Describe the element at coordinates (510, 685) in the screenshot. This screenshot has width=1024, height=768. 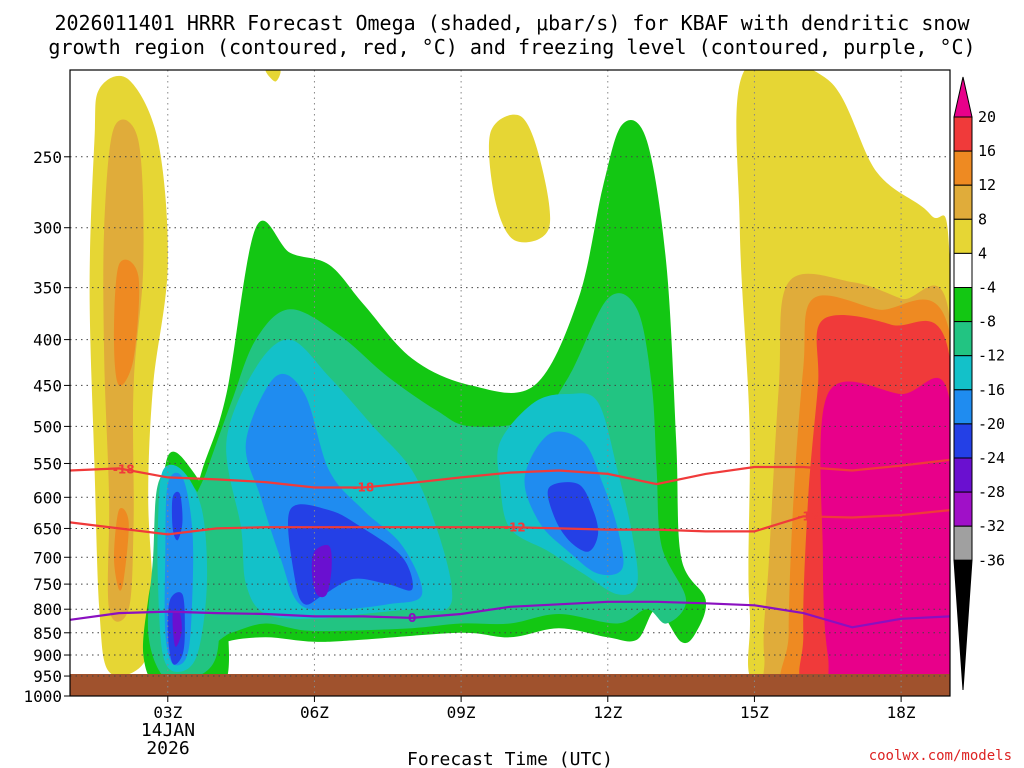
I see `ground-surface` at that location.